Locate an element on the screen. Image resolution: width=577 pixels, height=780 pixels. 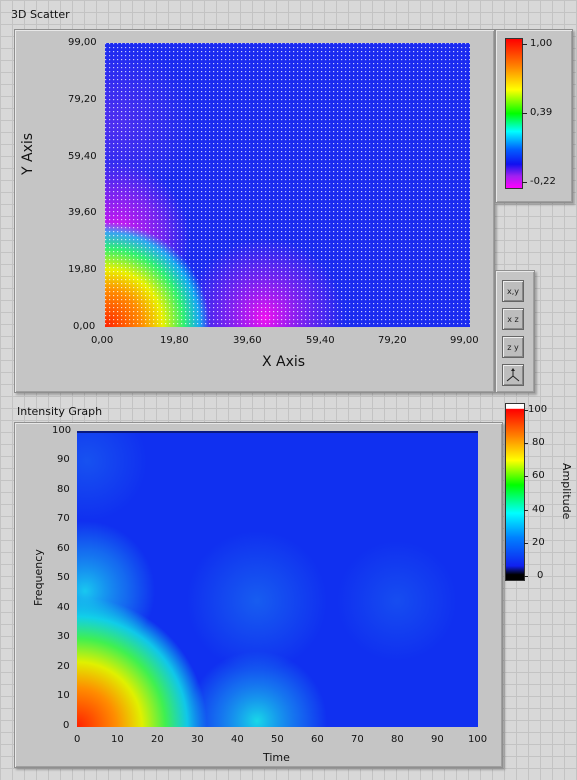
scatter-colorscale-ramp is located at coordinates (514, 113).